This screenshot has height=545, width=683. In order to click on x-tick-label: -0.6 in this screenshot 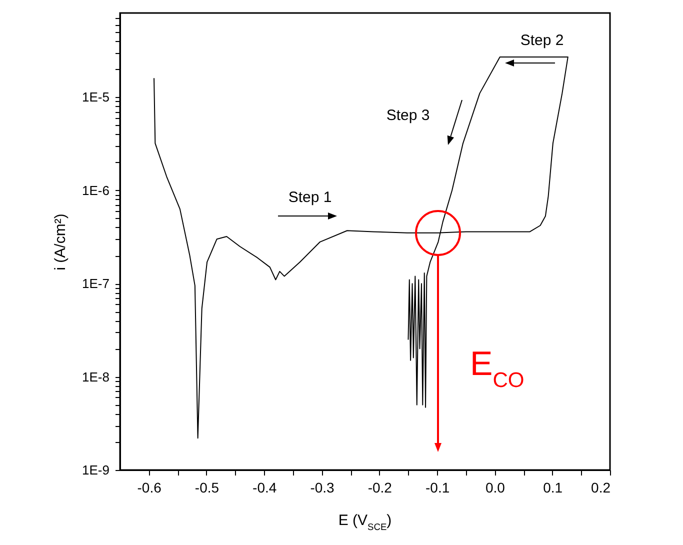, I will do `click(149, 488)`.